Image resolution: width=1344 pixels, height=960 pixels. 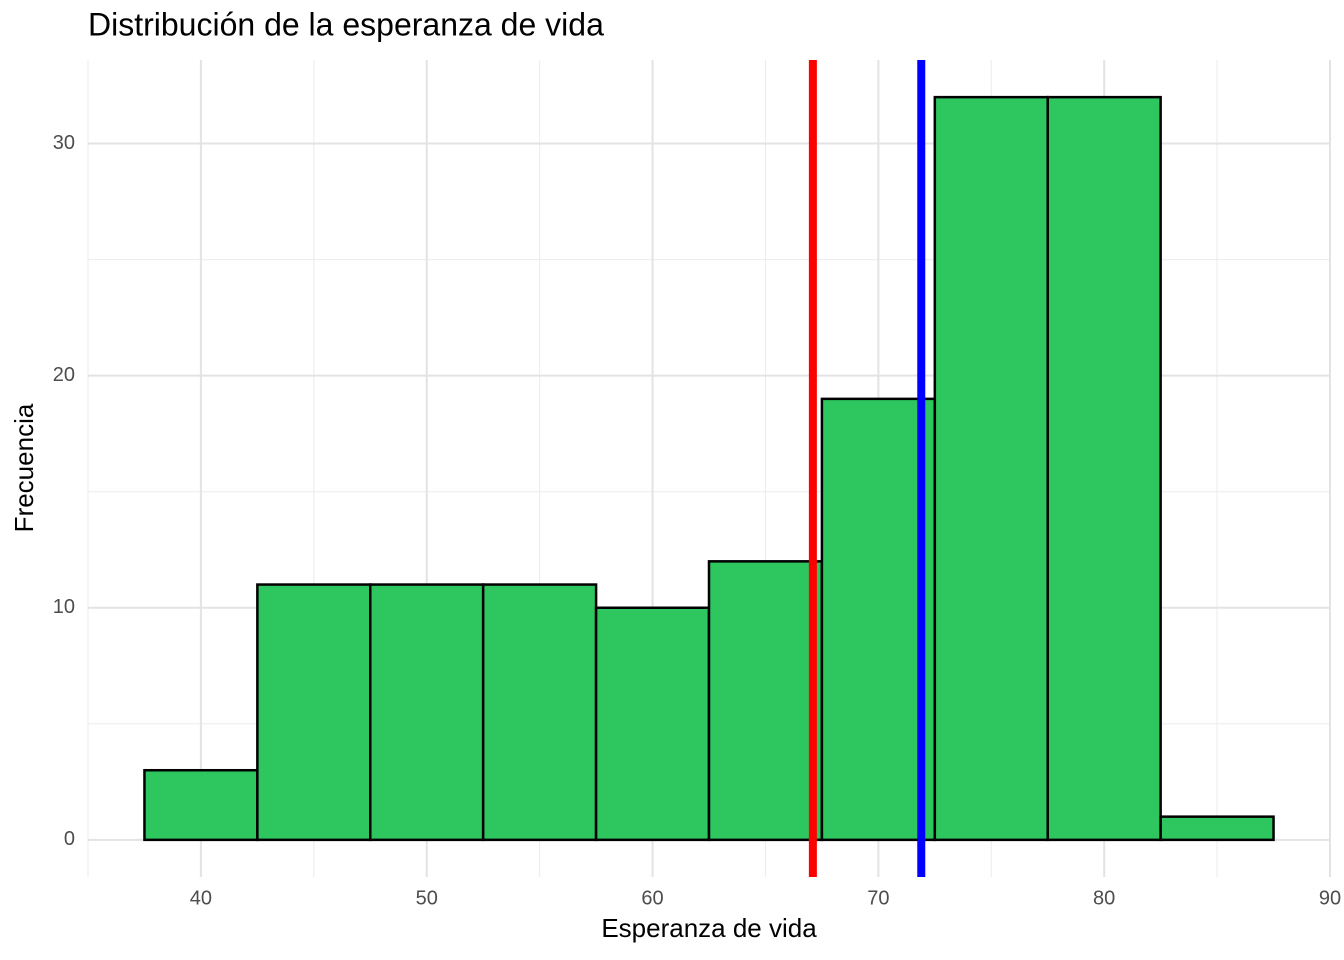 What do you see at coordinates (64, 143) in the screenshot?
I see `y-tick-label: 30` at bounding box center [64, 143].